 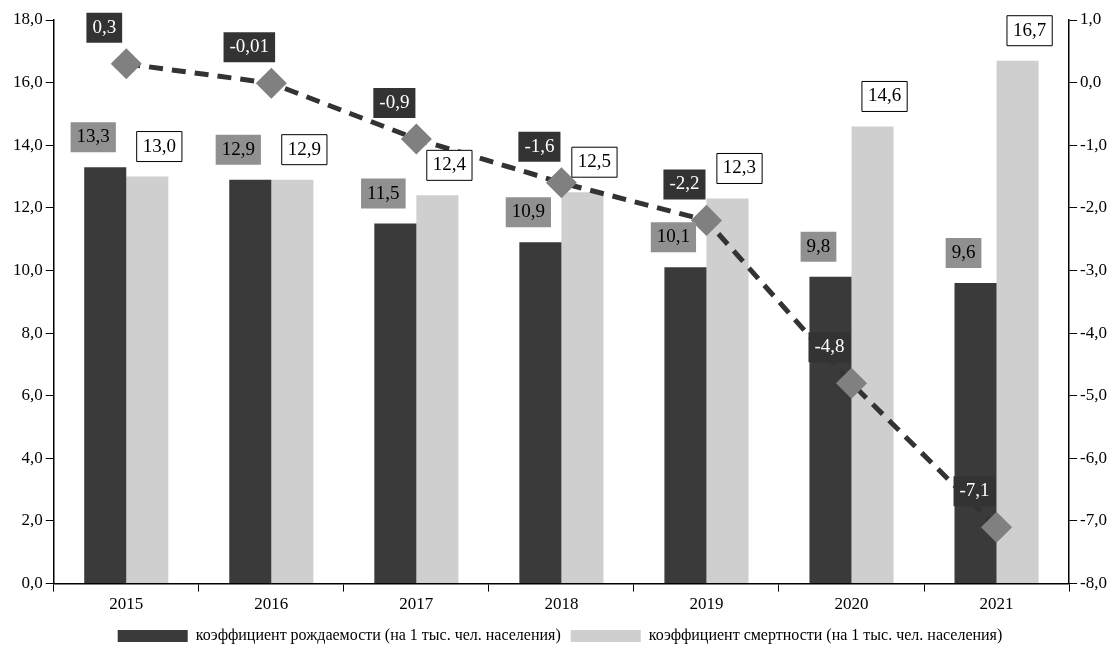 What do you see at coordinates (32, 520) in the screenshot?
I see `y-tick-label: 2,0` at bounding box center [32, 520].